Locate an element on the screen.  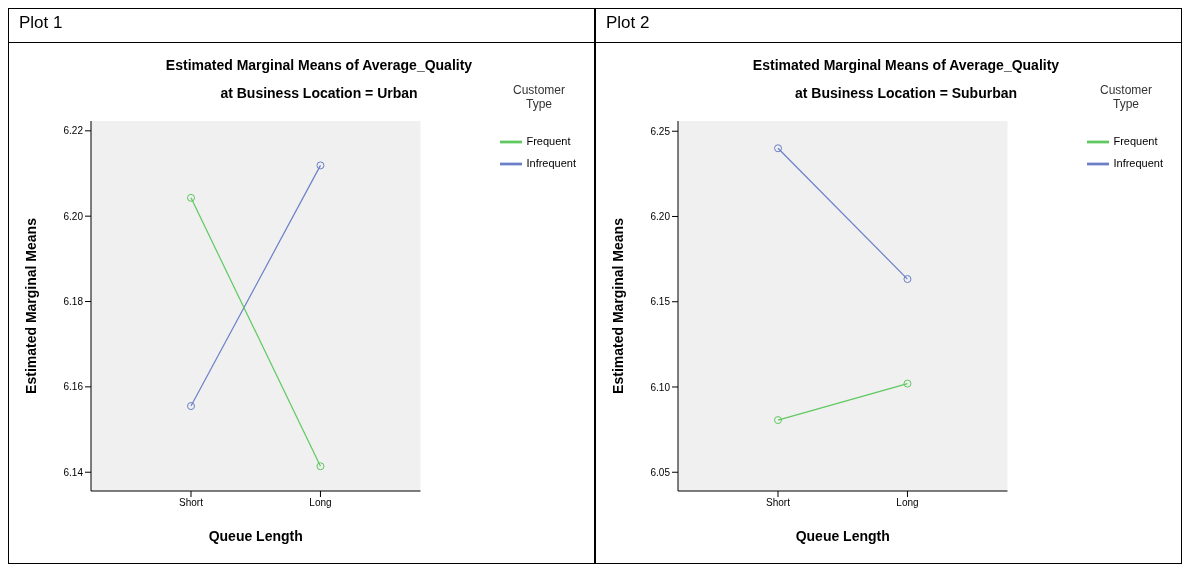
y-tick-label: 6.18 is located at coordinates (73, 302).